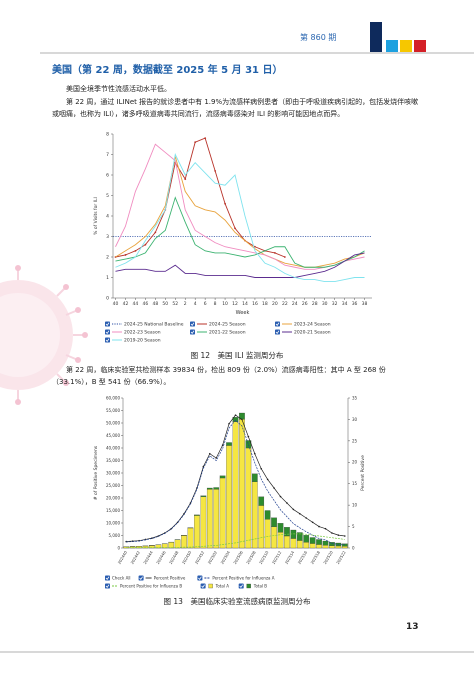 Image resolution: width=474 pixels, height=673 pixels. I want to click on x-tick-label: 202510, so click(264, 557).